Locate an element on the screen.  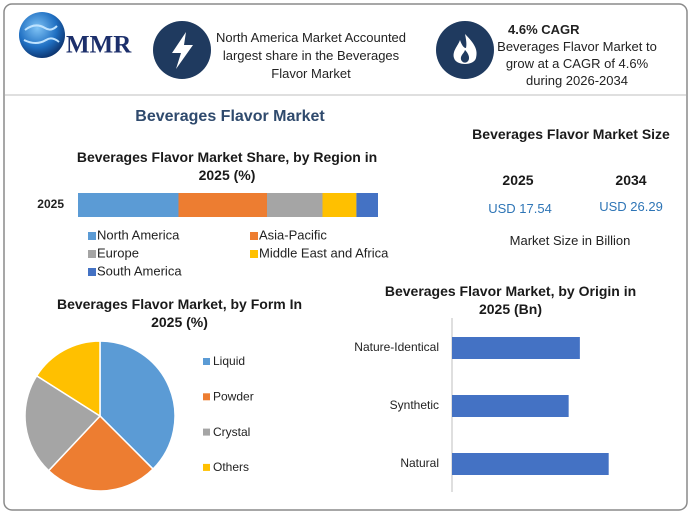
legend-label: Asia-Pacific is located at coordinates (293, 234).